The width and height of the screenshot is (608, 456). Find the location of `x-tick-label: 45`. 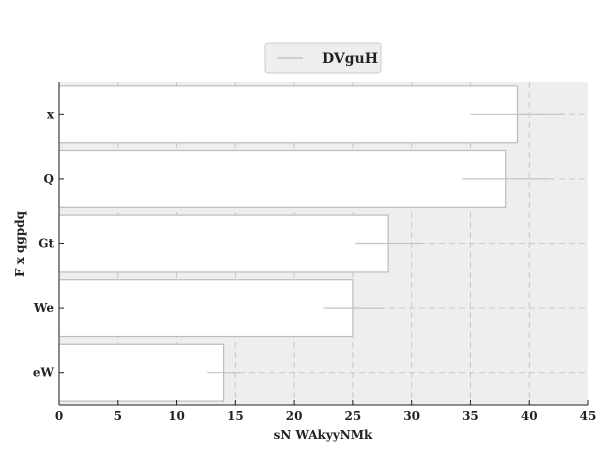

x-tick-label: 45 is located at coordinates (588, 416).